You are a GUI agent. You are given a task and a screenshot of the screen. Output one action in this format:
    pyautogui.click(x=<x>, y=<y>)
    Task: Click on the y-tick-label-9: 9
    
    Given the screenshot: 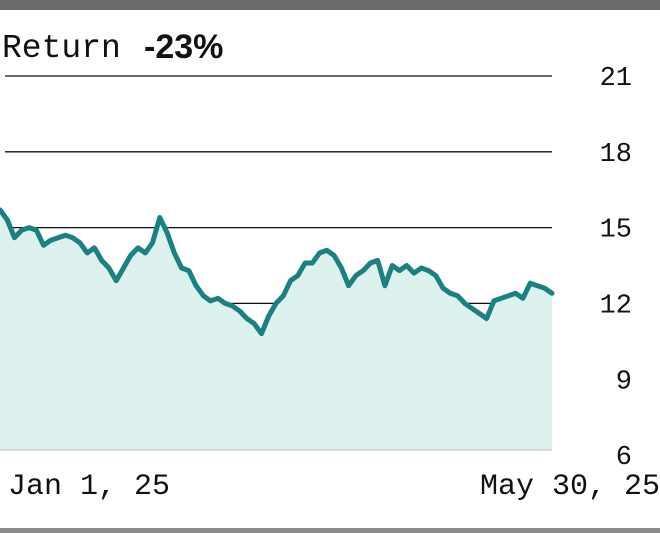 What is the action you would take?
    pyautogui.click(x=624, y=382)
    